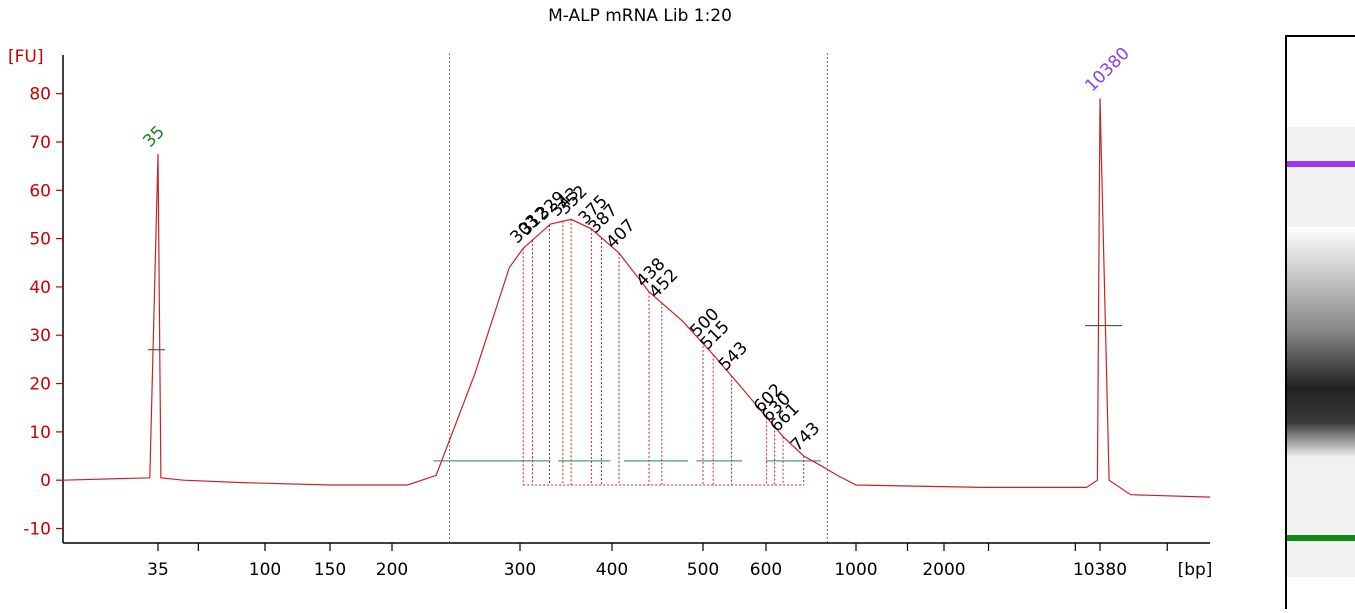 The image size is (1355, 613). What do you see at coordinates (40, 336) in the screenshot?
I see `y-tick-label: 30` at bounding box center [40, 336].